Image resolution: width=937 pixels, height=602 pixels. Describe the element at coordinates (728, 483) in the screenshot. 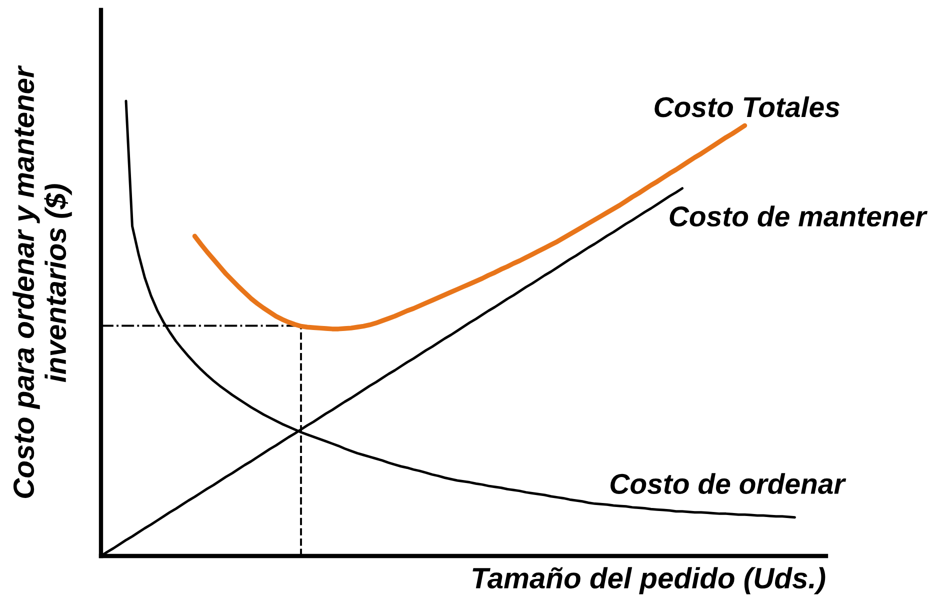

I see `series-label: Costo de ordenar` at that location.